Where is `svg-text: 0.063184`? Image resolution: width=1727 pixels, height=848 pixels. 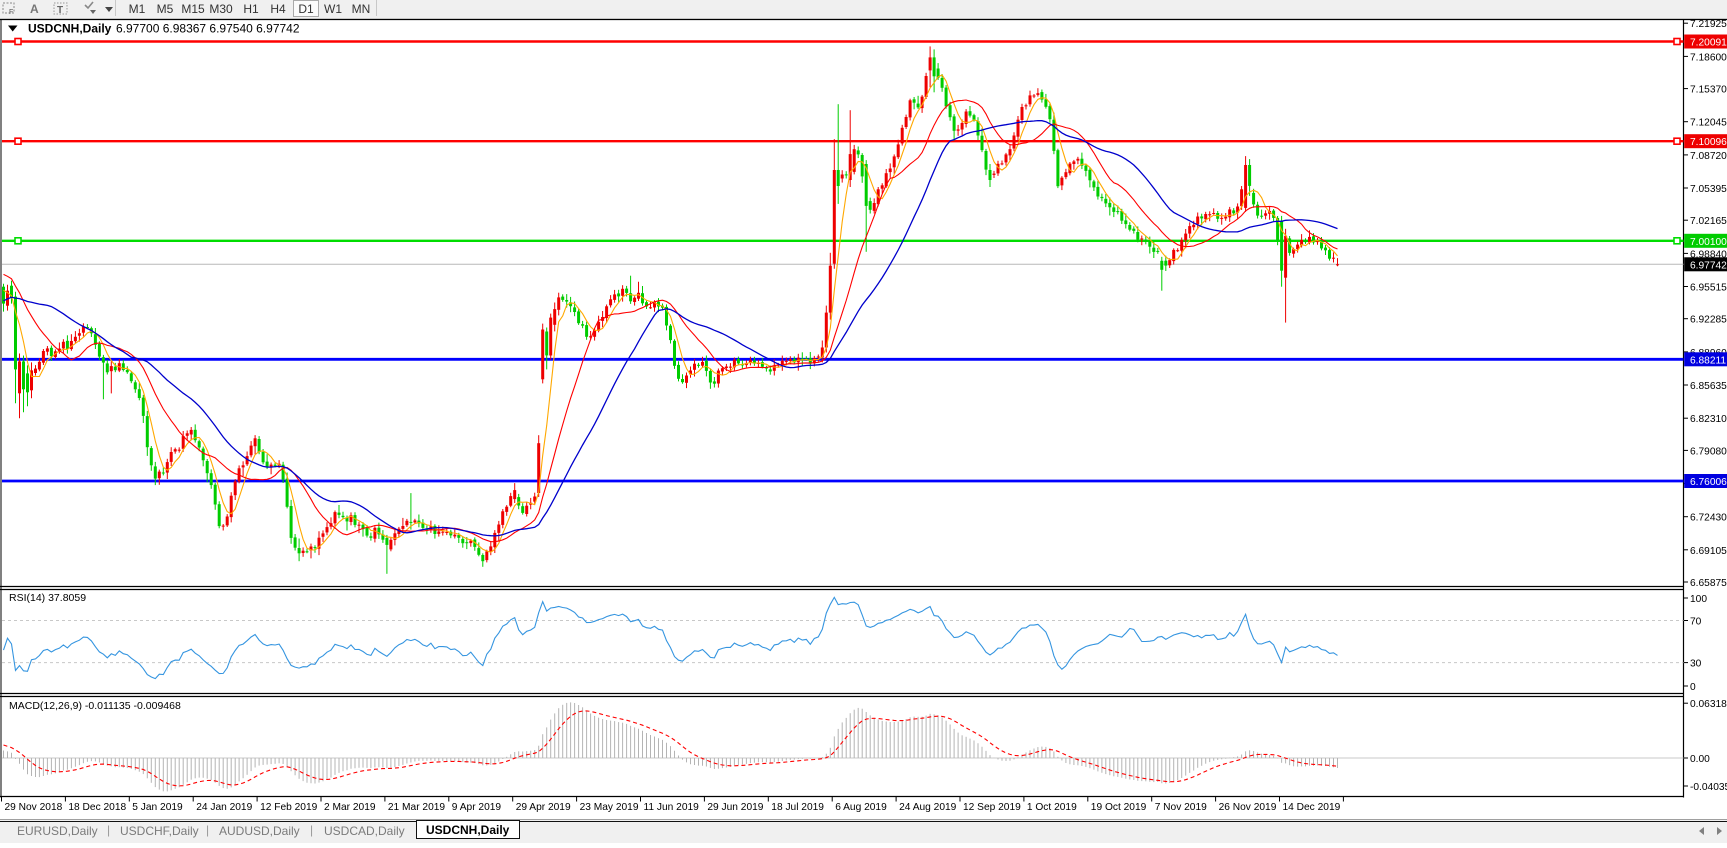
svg-text: 0.063184 is located at coordinates (1708, 704).